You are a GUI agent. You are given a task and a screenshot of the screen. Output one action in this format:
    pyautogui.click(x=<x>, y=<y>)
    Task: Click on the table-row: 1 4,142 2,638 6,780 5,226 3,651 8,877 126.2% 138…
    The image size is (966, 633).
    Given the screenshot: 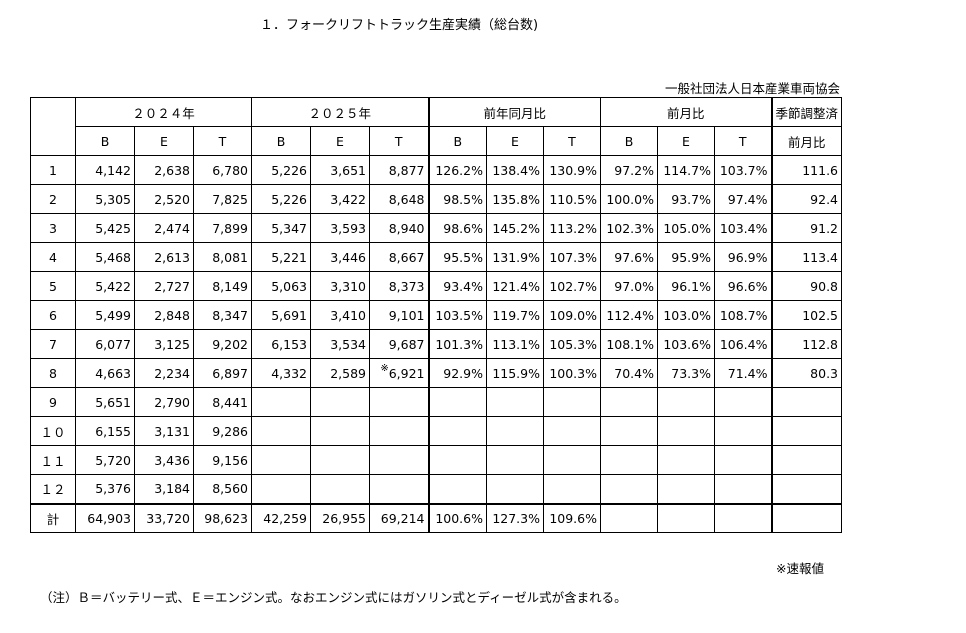 What is the action you would take?
    pyautogui.click(x=436, y=170)
    